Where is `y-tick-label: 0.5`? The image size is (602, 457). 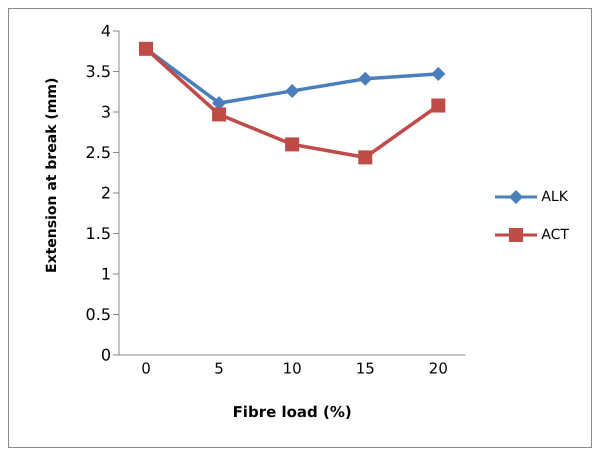
y-tick-label: 0.5 is located at coordinates (98, 314).